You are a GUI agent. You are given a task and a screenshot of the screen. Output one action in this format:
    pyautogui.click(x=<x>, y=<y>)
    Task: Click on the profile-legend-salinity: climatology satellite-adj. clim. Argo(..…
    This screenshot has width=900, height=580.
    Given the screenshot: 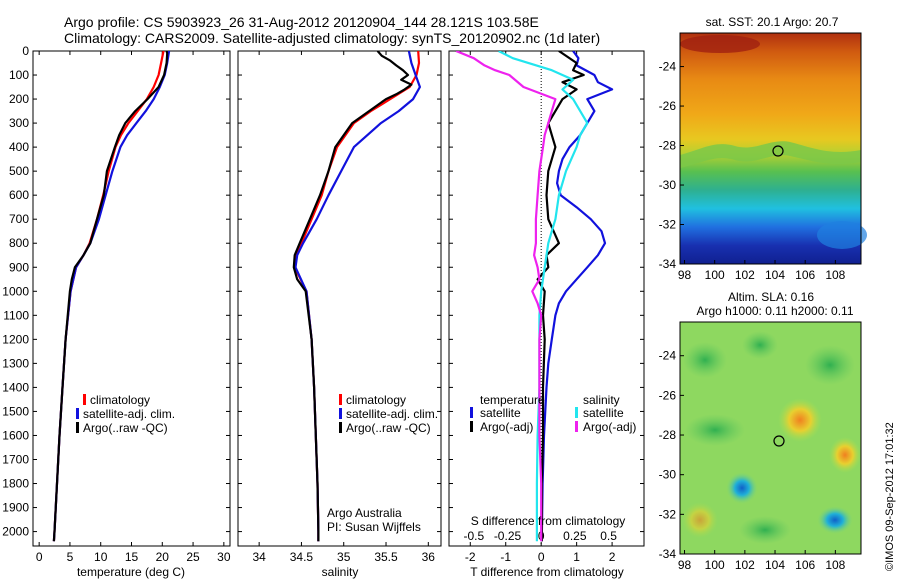 What is the action you would take?
    pyautogui.click(x=388, y=414)
    